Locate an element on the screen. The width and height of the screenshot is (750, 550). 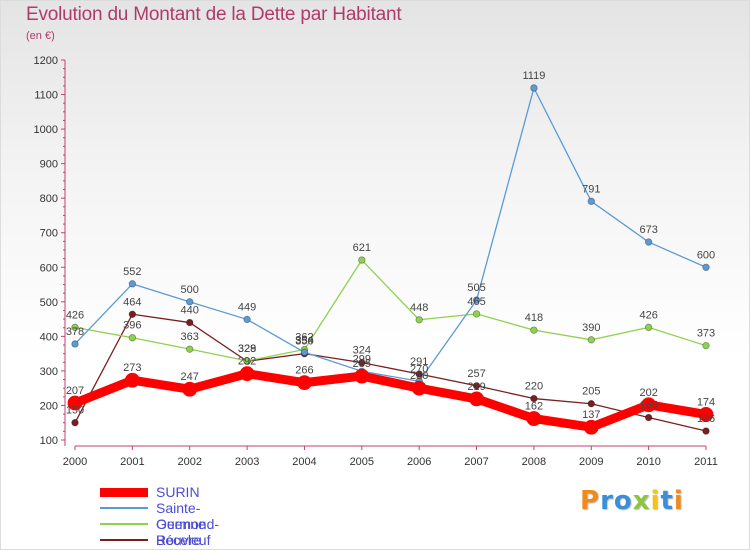
data-label-surin: 250 is located at coordinates (419, 376).